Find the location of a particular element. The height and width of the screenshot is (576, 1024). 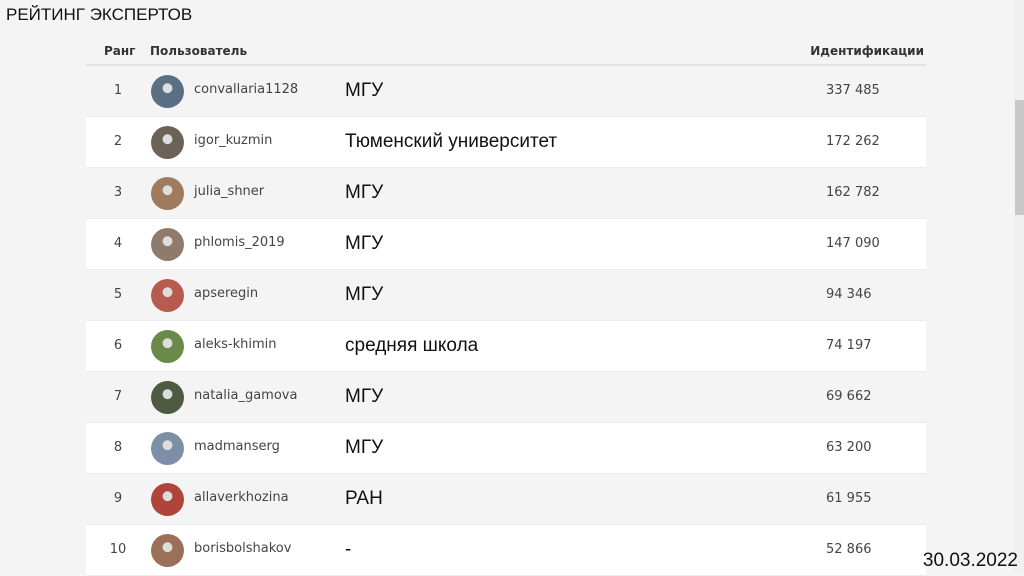

username-link: julia_shner is located at coordinates (229, 191).